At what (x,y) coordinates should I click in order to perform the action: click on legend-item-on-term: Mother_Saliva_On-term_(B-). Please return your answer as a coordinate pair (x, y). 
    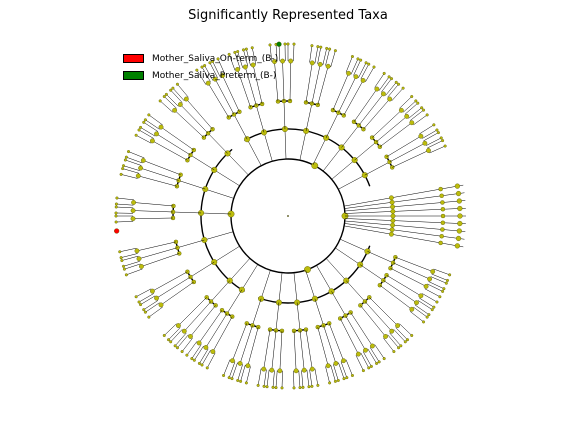
    Looking at the image, I should click on (200, 58).